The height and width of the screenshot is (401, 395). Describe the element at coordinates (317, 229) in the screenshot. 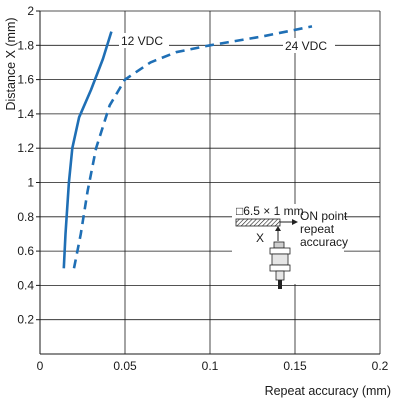

I see `on-point-label-line-2: repeat` at that location.